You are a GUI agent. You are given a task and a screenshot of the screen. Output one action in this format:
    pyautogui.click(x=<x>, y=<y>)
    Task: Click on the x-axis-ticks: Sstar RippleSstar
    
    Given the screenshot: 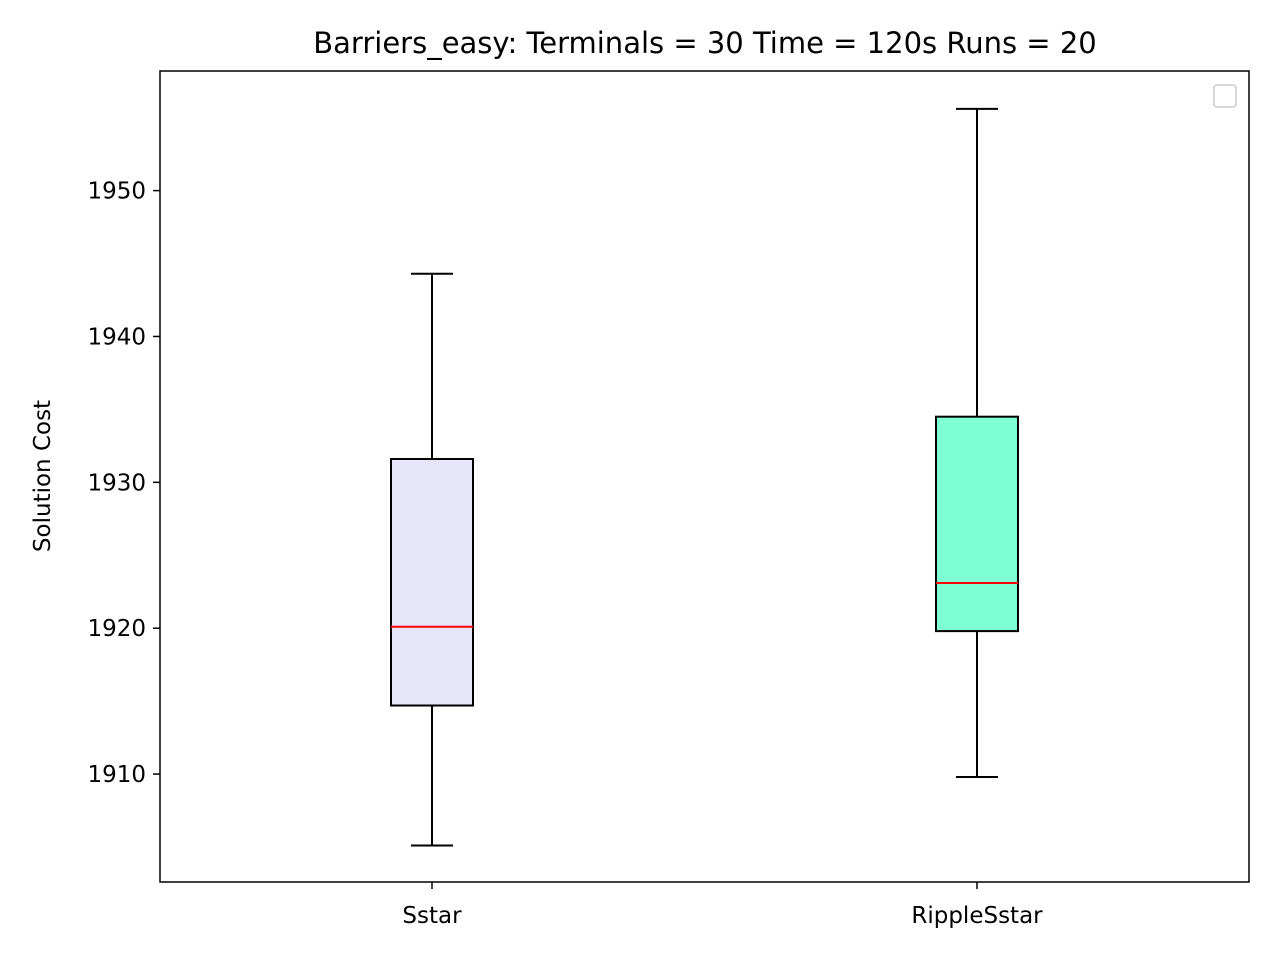 What is the action you would take?
    pyautogui.click(x=722, y=905)
    